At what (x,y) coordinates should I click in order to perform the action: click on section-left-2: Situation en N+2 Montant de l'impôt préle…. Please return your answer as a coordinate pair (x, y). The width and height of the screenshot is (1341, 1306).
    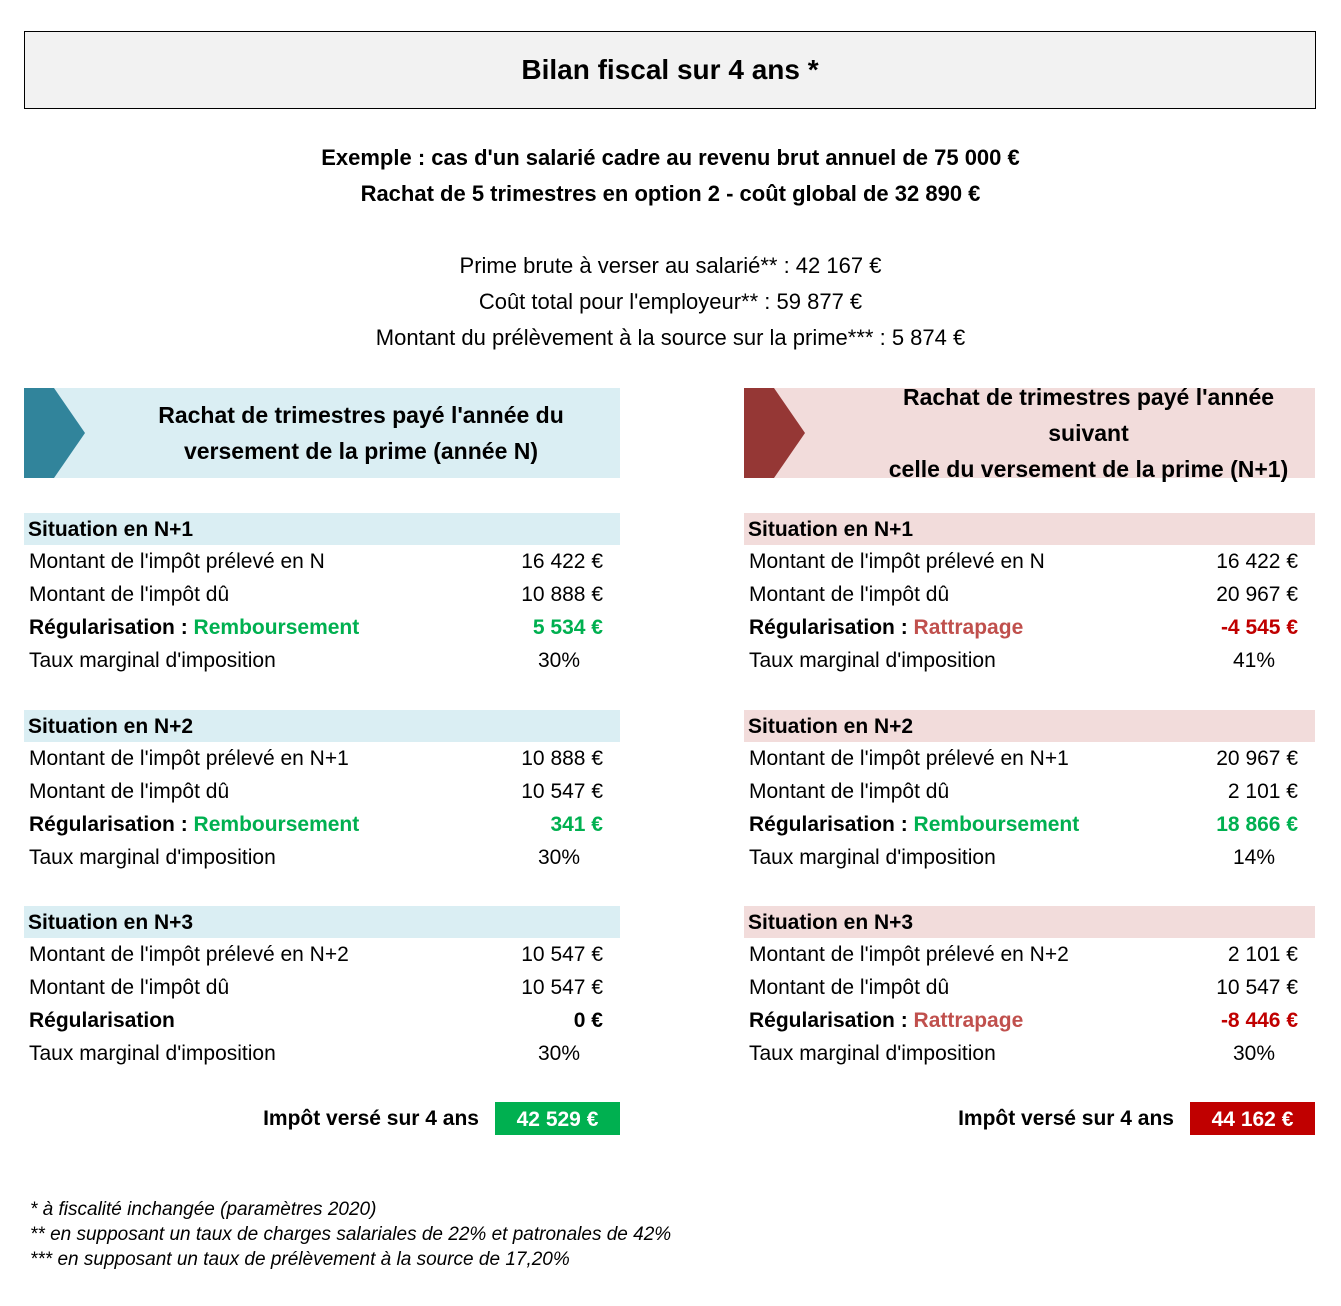
    Looking at the image, I should click on (322, 792).